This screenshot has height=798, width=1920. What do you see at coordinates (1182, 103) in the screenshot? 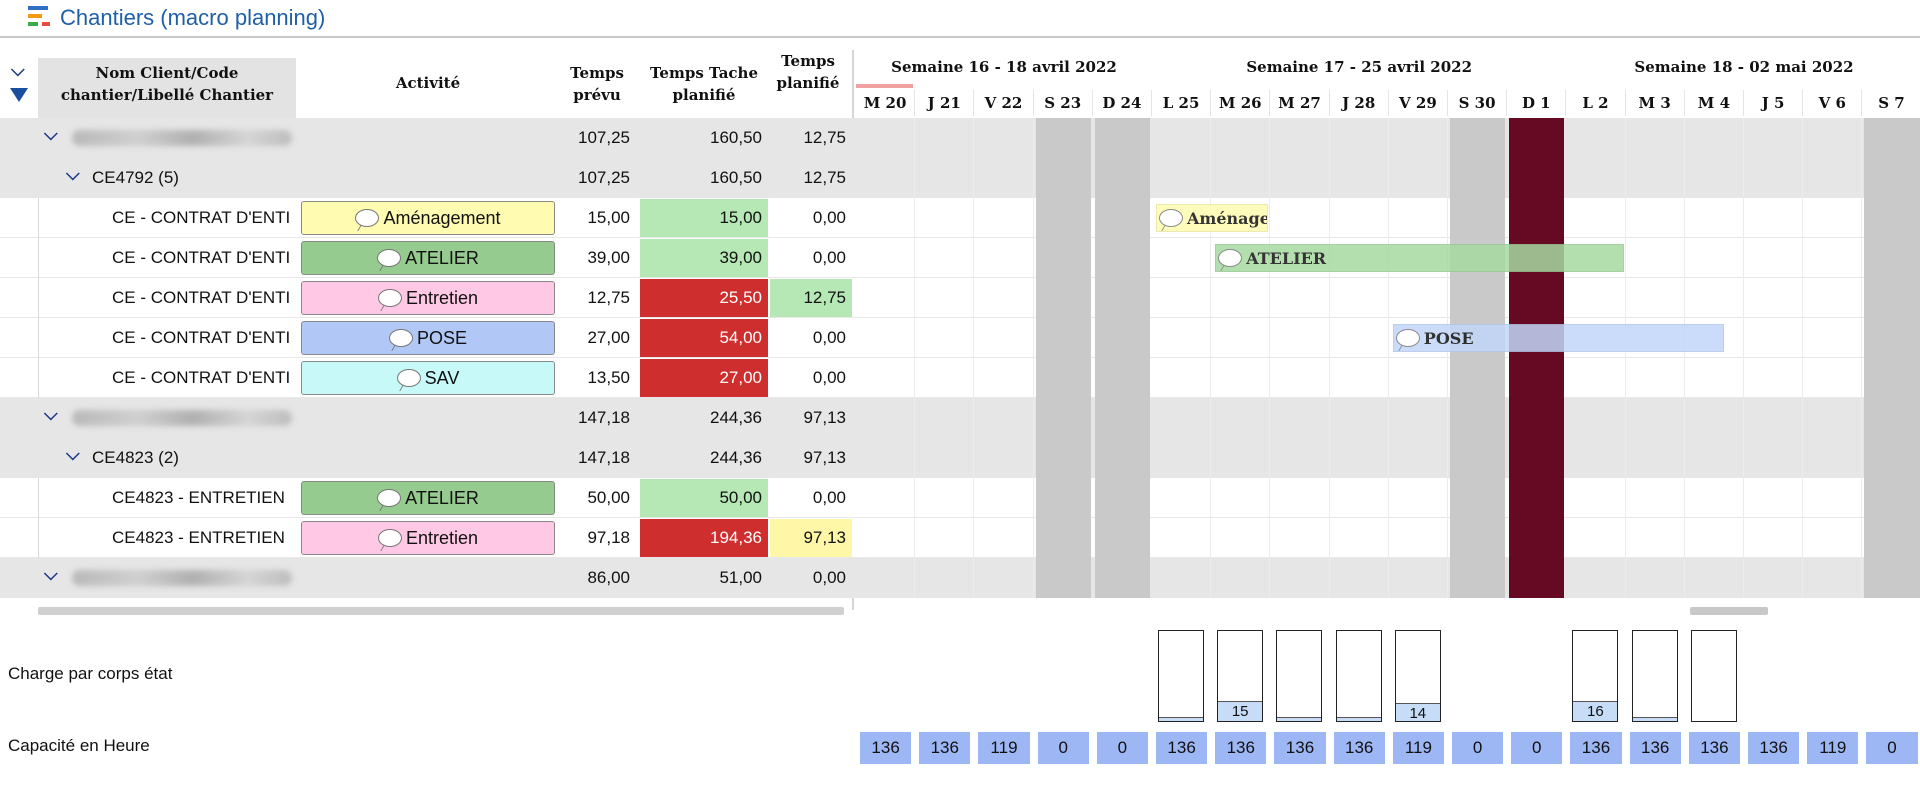
I see `day-header: L 25` at bounding box center [1182, 103].